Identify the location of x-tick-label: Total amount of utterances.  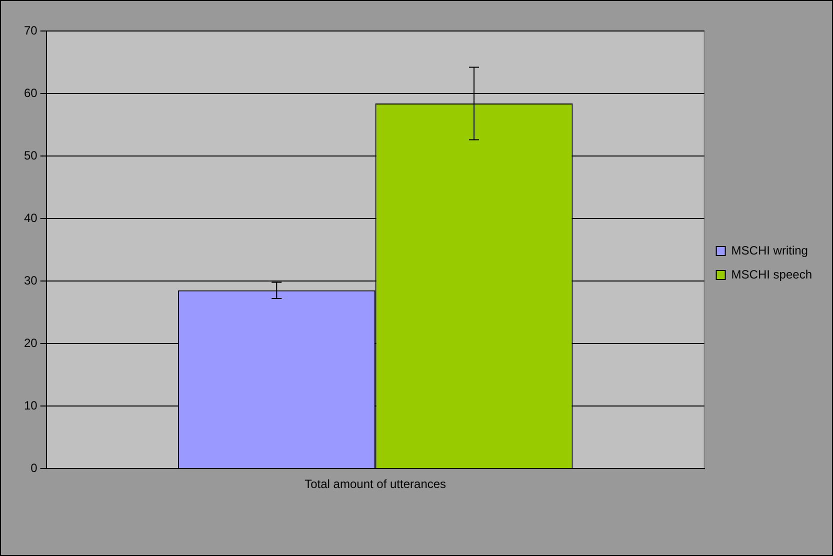
(375, 484).